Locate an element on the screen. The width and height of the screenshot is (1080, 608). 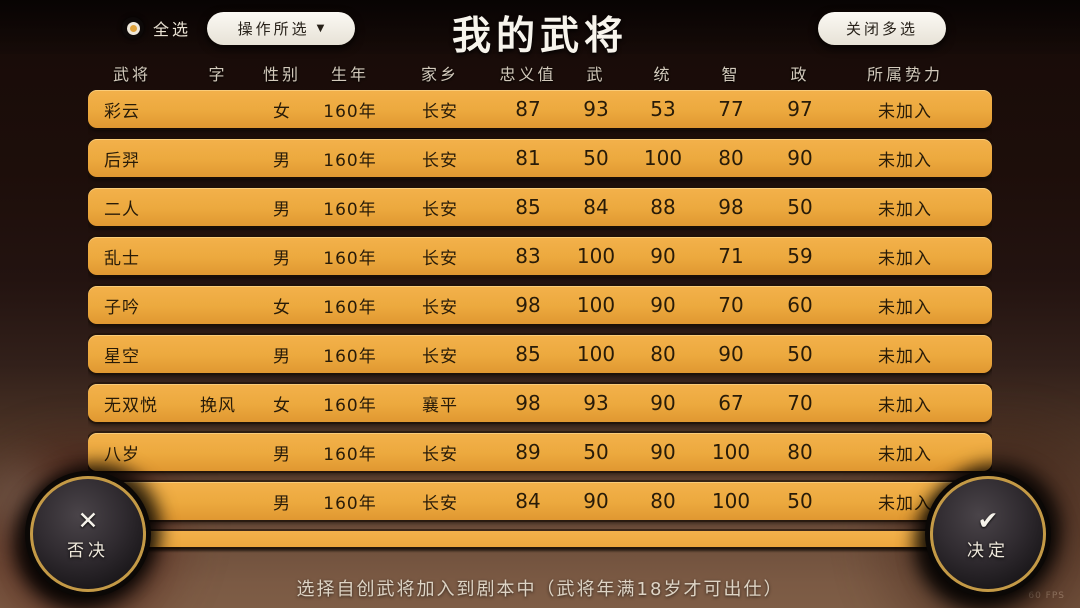
intellect-value: 100 is located at coordinates (731, 501).